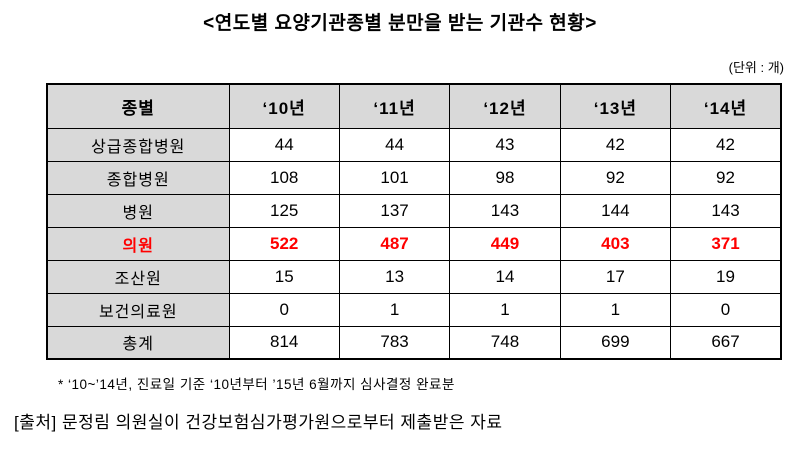  What do you see at coordinates (726, 106) in the screenshot?
I see `header-cell-year-2014: ‘14년` at bounding box center [726, 106].